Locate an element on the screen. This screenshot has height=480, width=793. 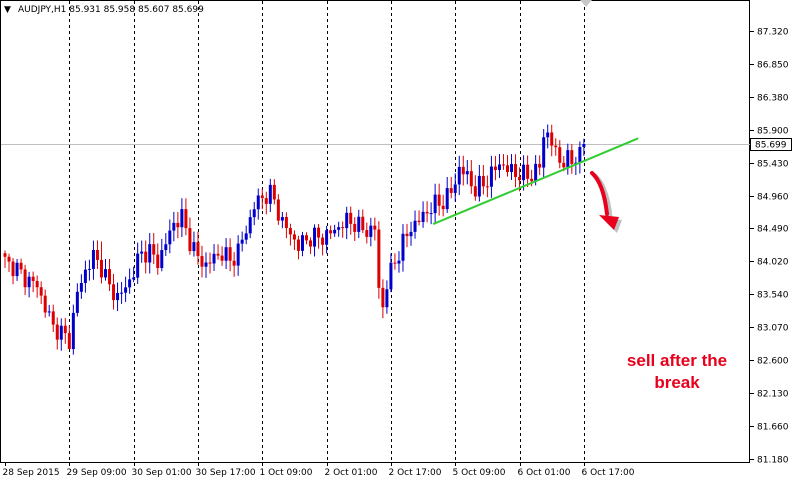
header-arrow-icon: ▼ is located at coordinates (7, 10).